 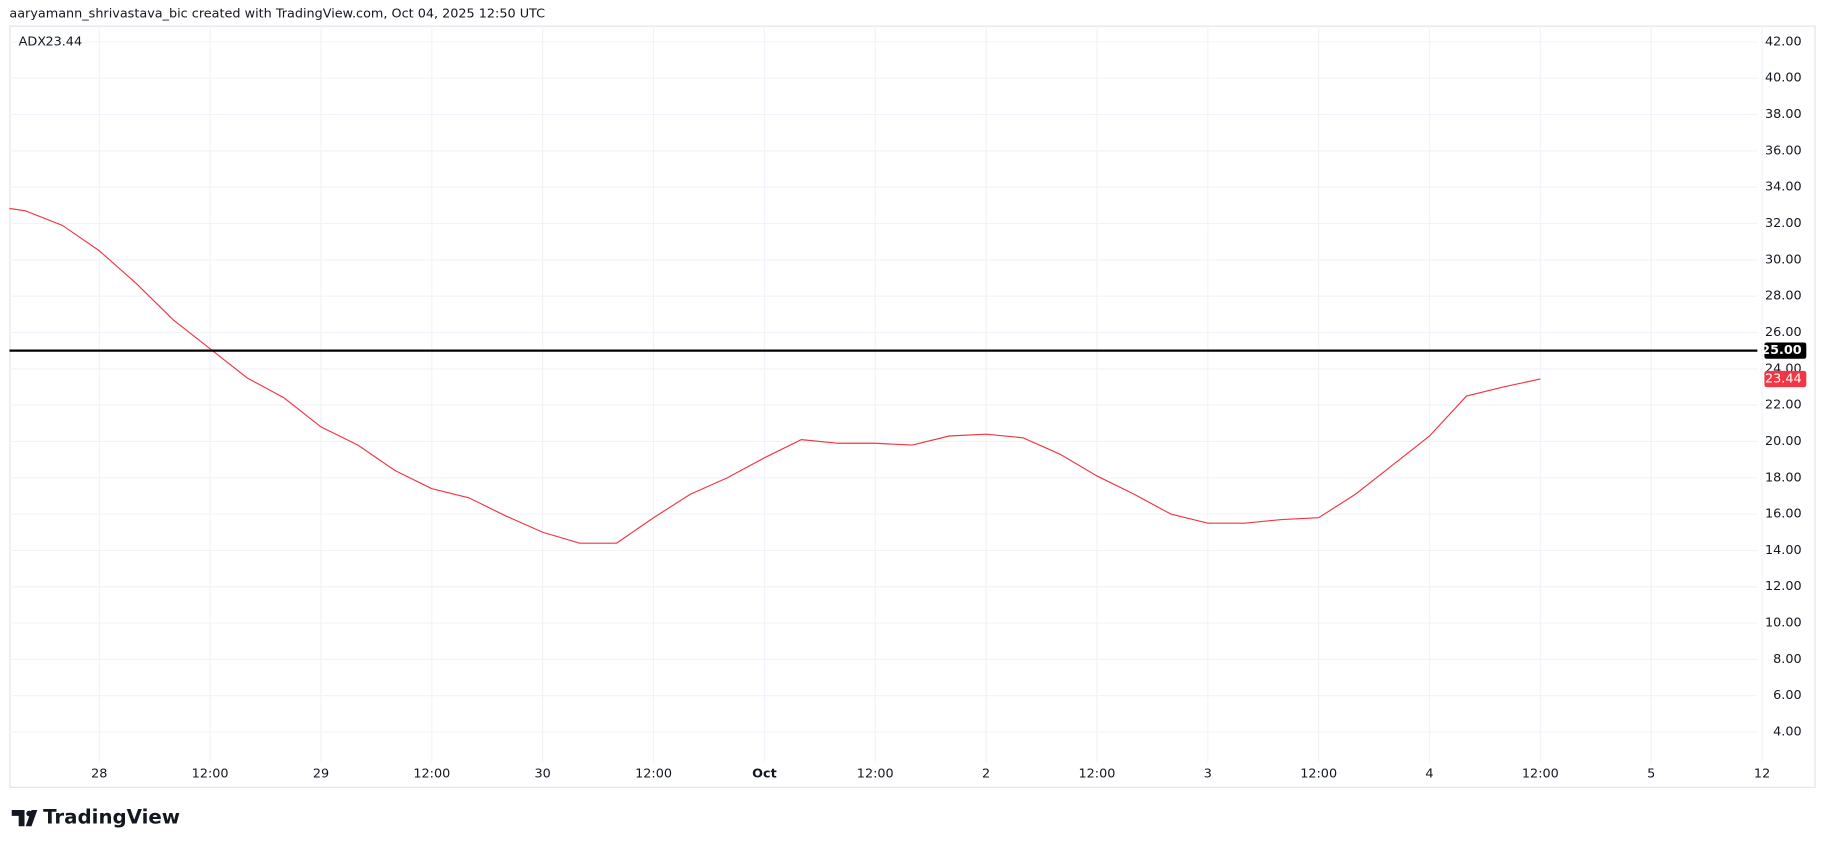 I want to click on y-tick-label: 34.00, so click(x=1783, y=187).